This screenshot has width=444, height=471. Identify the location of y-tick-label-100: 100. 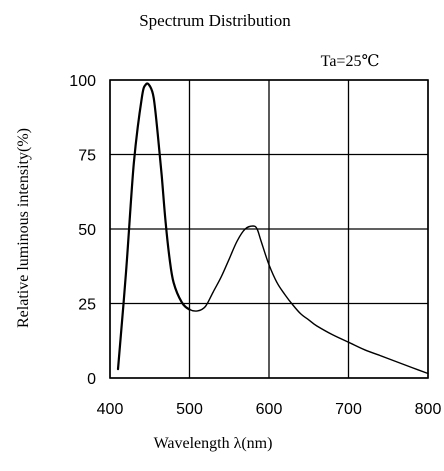
(82, 81).